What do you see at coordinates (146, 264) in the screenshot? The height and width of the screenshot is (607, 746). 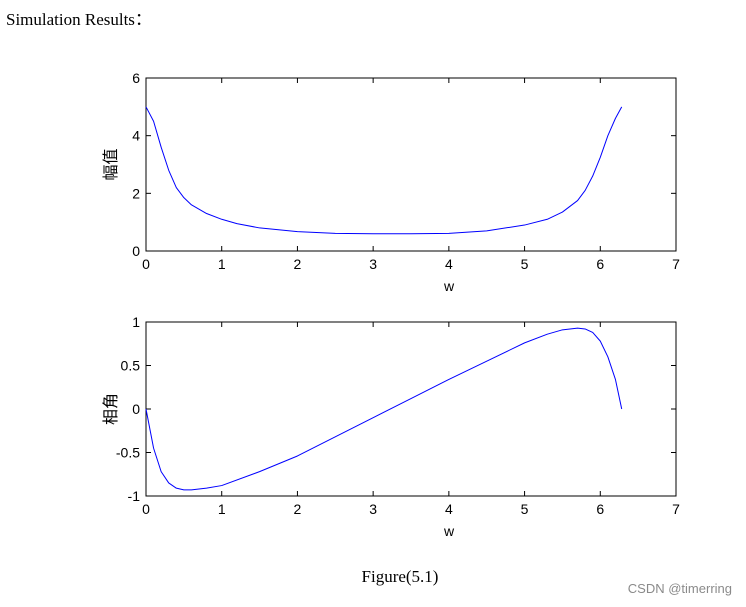 I see `plot1-x-tick-label: 0` at bounding box center [146, 264].